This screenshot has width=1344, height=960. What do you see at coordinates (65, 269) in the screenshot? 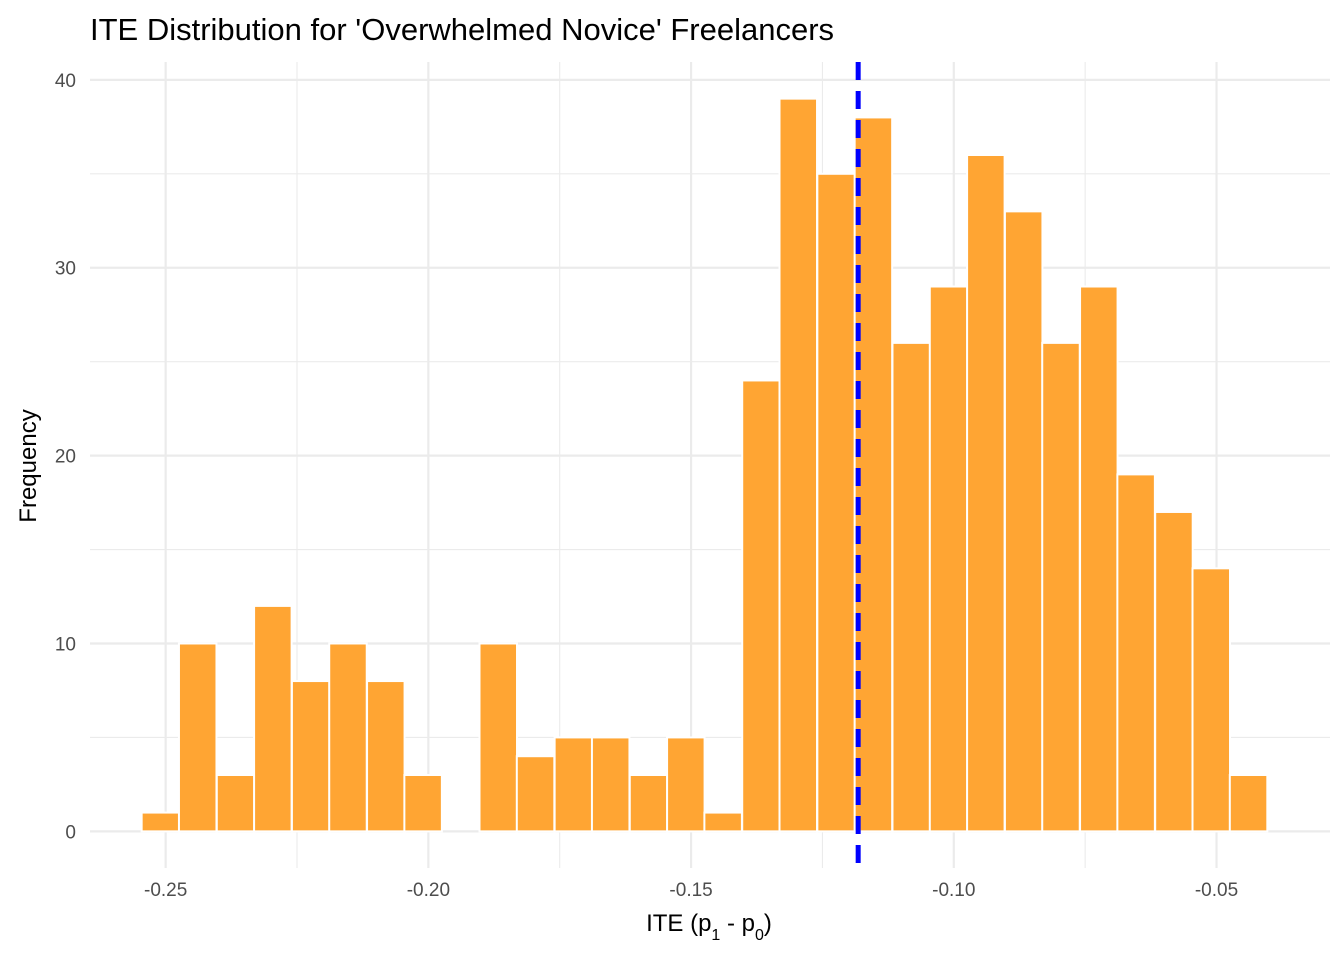
I see `y-tick-label: 30` at bounding box center [65, 269].